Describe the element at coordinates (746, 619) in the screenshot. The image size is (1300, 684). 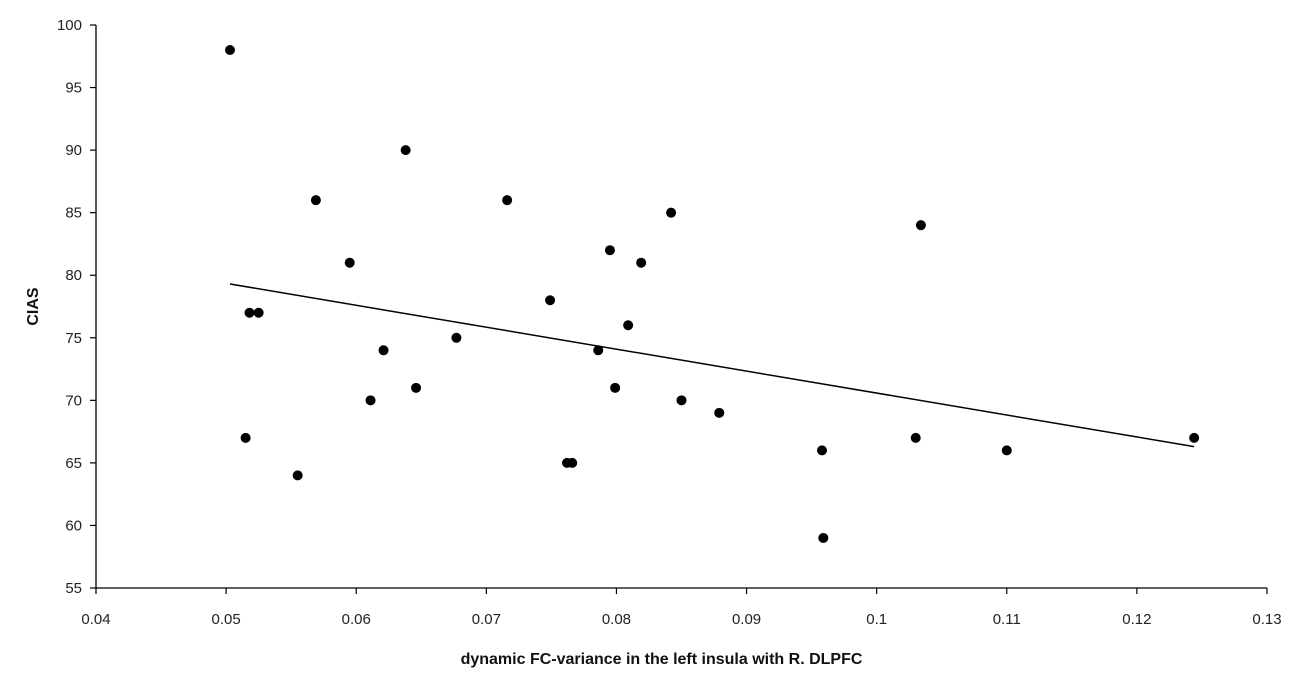
I see `x-tick-label: 0.09` at that location.